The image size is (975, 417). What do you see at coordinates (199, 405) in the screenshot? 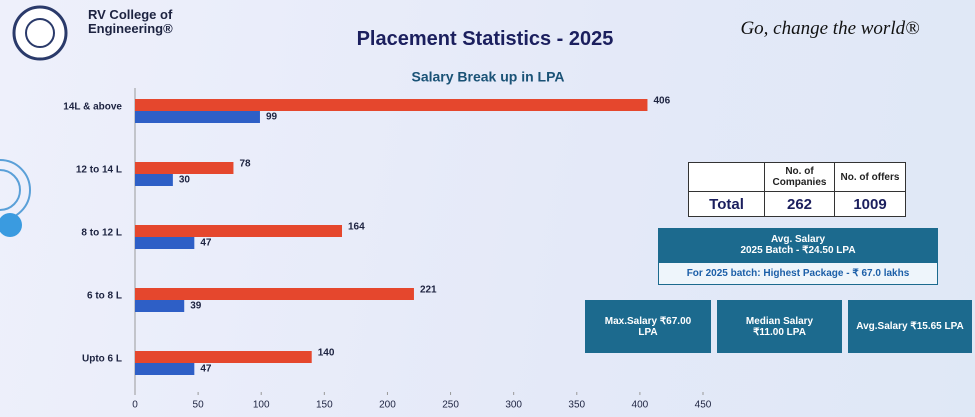
I see `x-tick-label: 50` at bounding box center [199, 405].